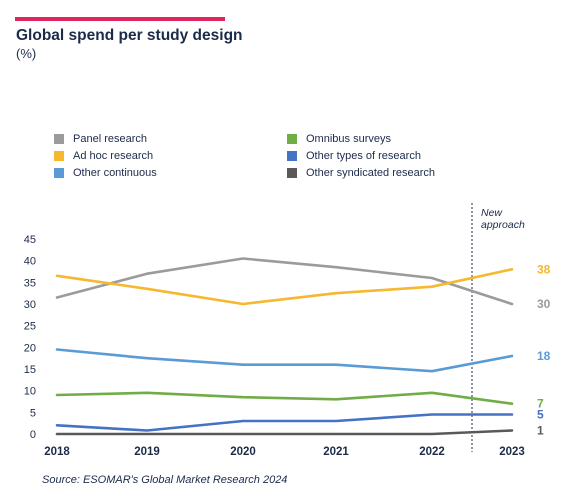 Image resolution: width=576 pixels, height=490 pixels. I want to click on legend-label: Panel research, so click(110, 139).